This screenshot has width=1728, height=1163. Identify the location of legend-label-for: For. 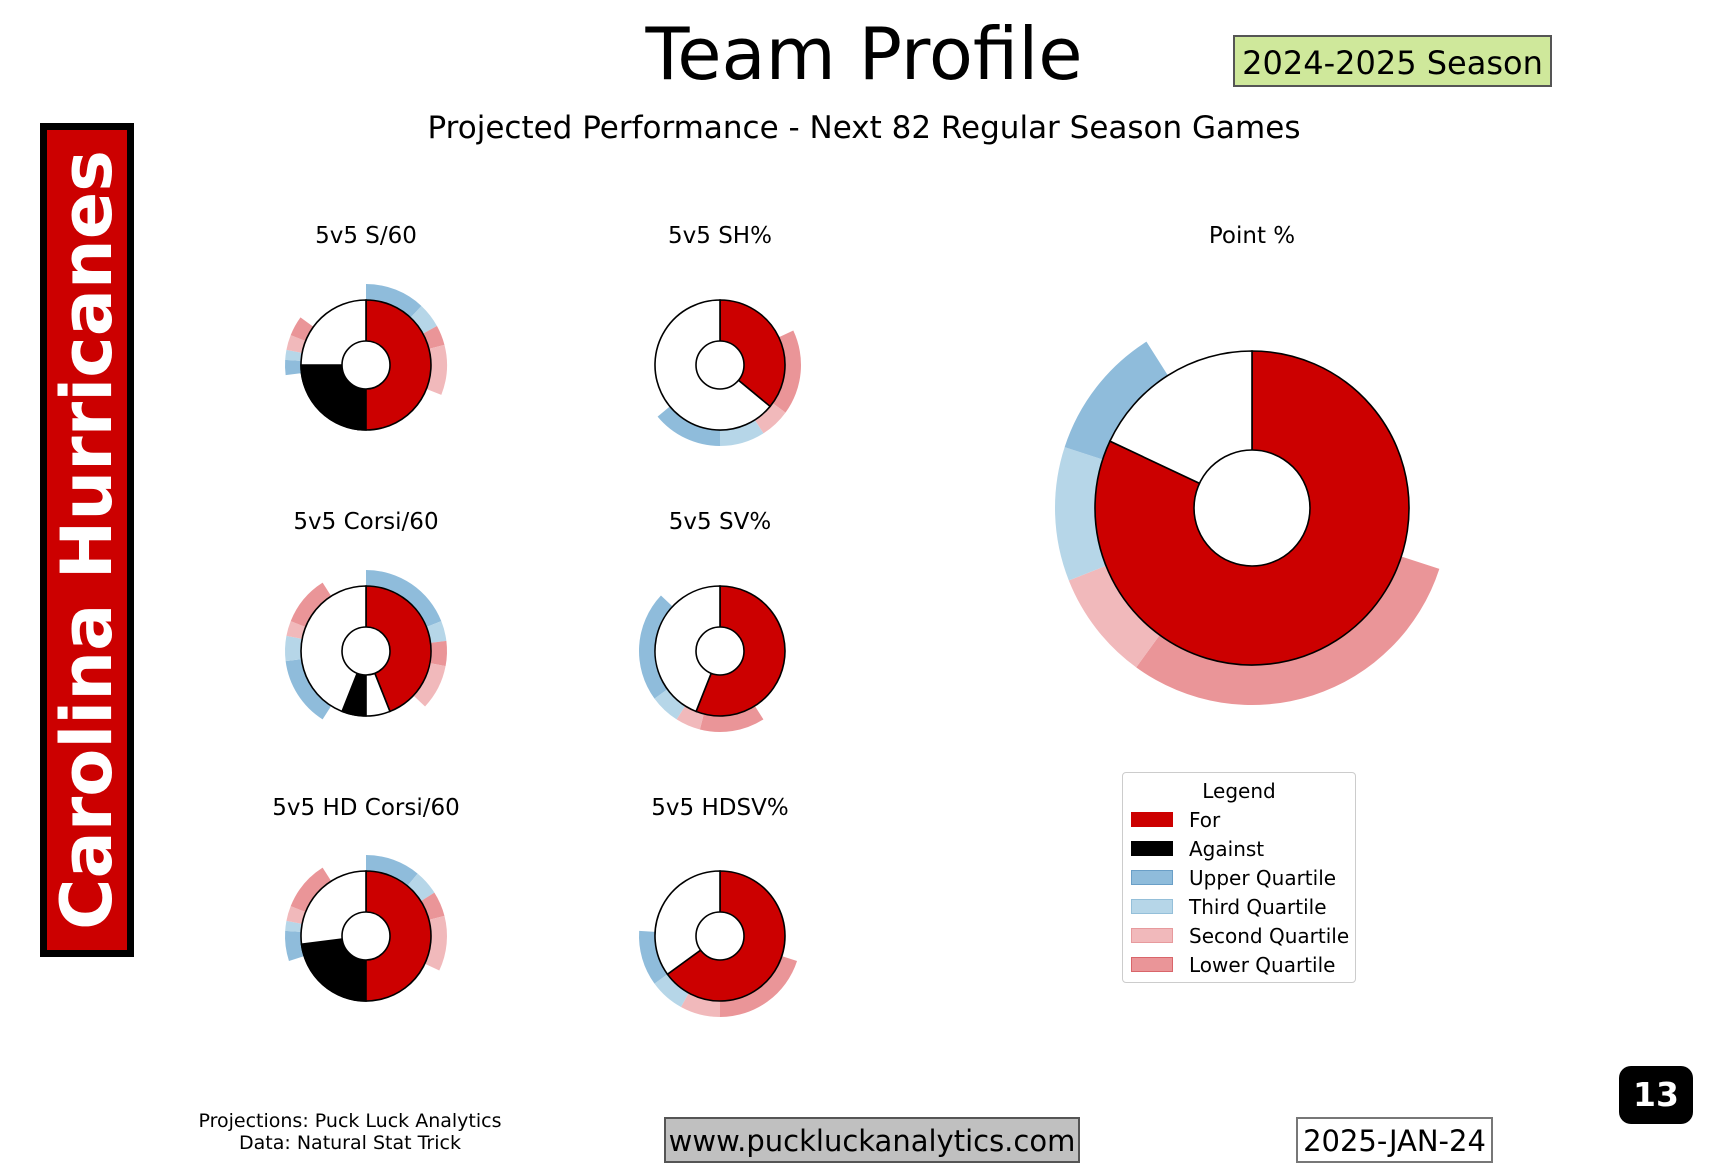
(1205, 820).